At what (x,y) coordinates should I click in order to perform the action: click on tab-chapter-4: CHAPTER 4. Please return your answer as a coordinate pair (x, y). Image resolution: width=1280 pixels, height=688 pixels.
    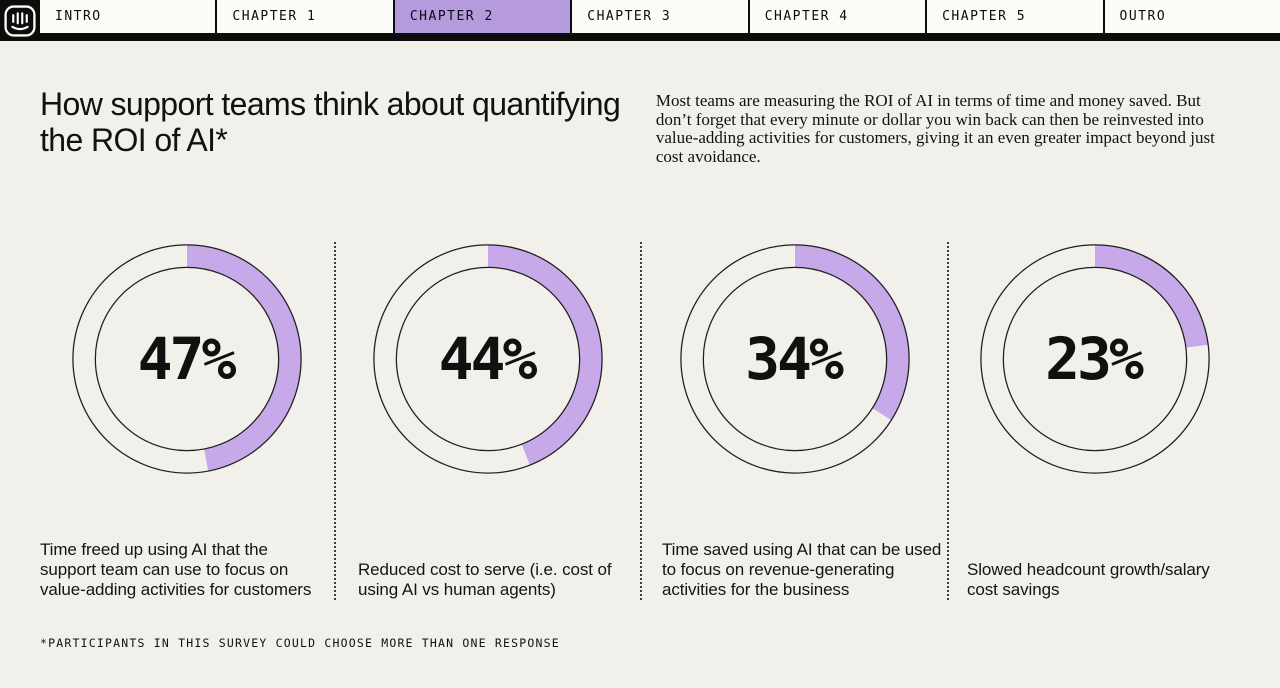
    Looking at the image, I should click on (838, 16).